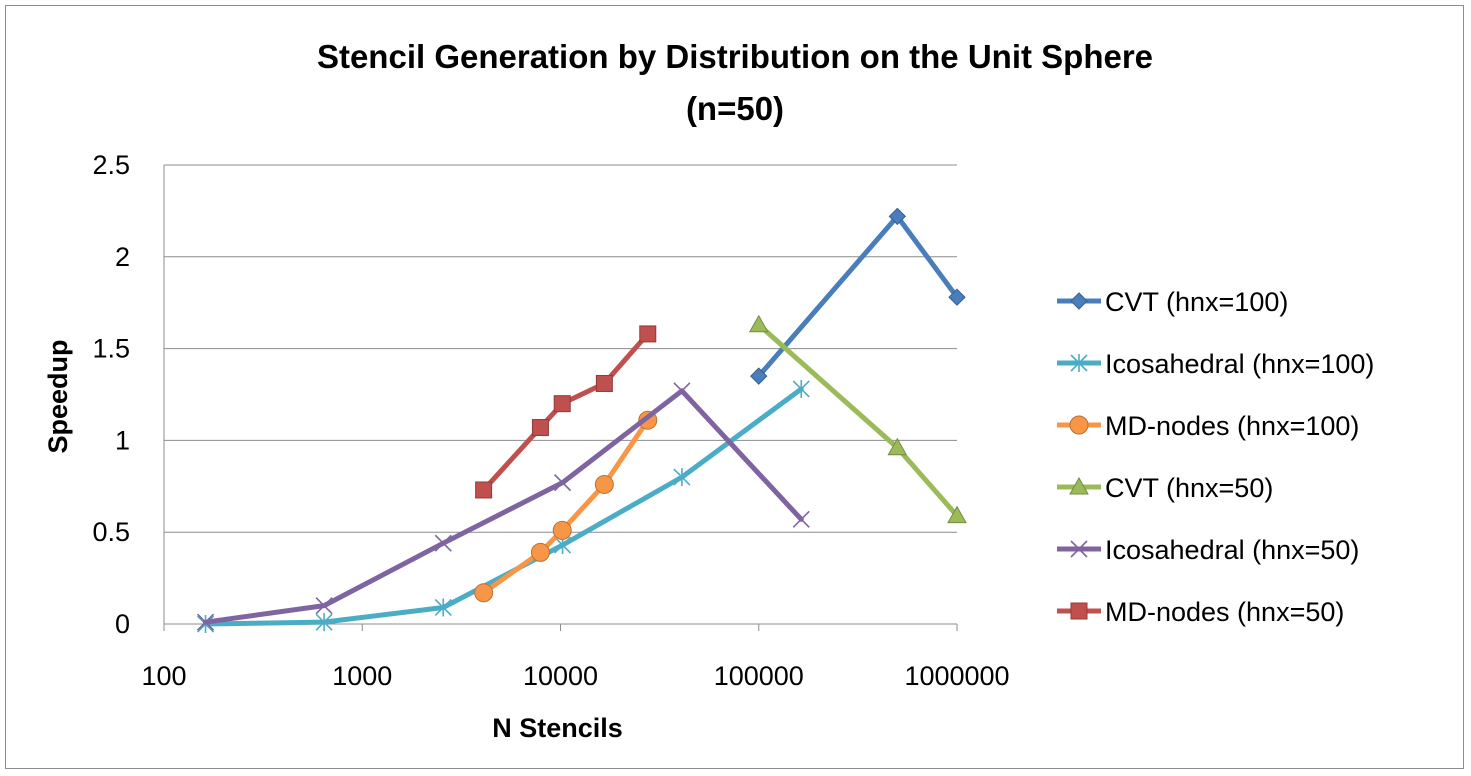 Image resolution: width=1471 pixels, height=776 pixels. I want to click on legend-entry: Icosahedral (hnx=50), so click(1208, 550).